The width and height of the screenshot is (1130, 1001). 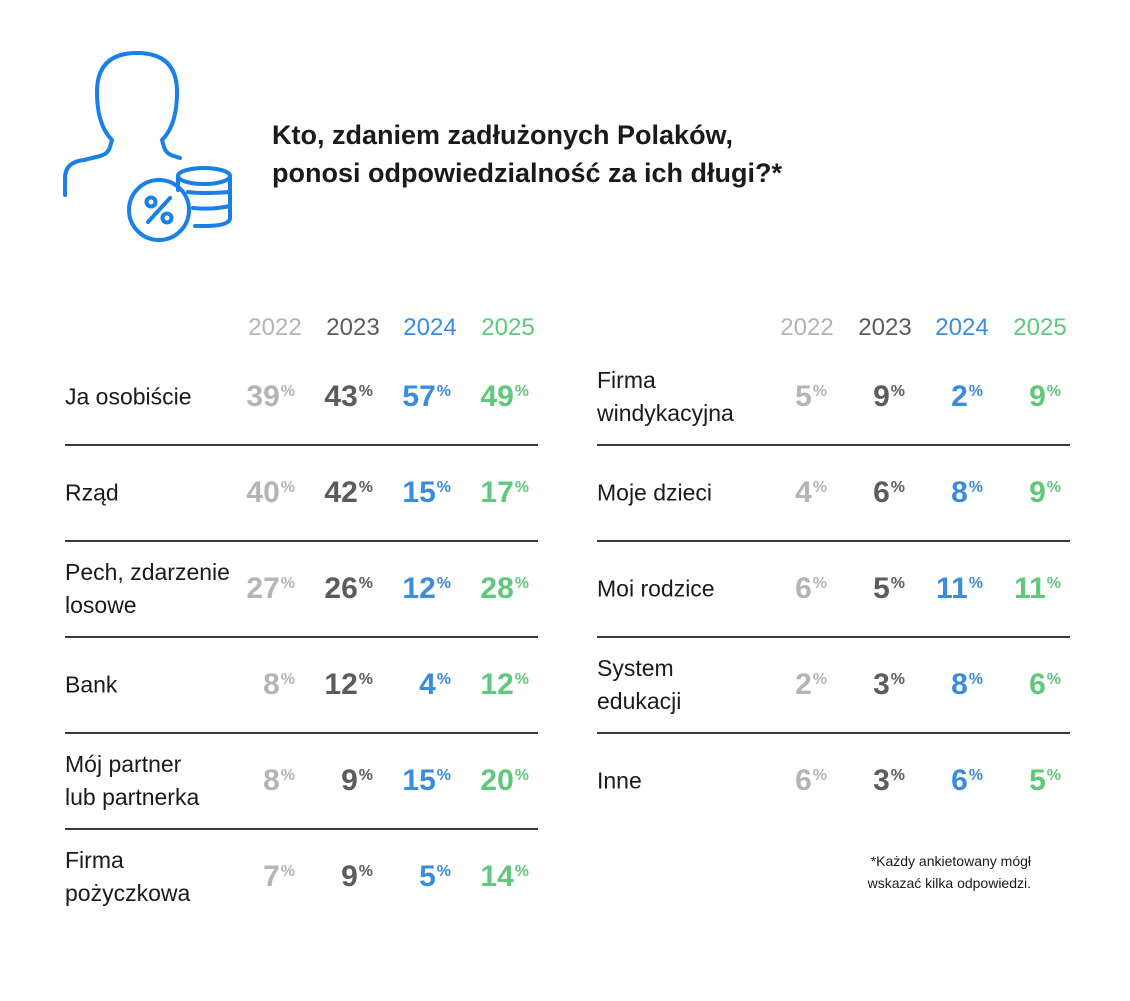 I want to click on value-2024: 12%, so click(x=411, y=589).